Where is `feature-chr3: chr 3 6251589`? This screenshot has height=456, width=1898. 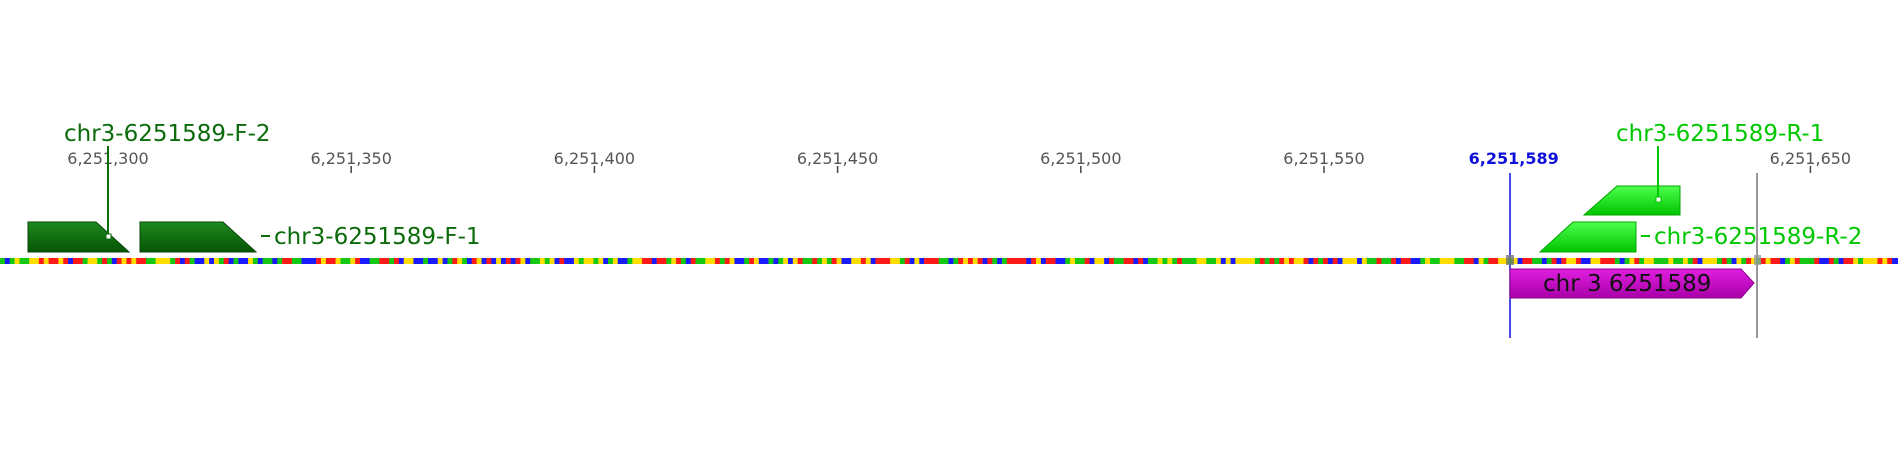
feature-chr3: chr 3 6251589 is located at coordinates (1632, 283).